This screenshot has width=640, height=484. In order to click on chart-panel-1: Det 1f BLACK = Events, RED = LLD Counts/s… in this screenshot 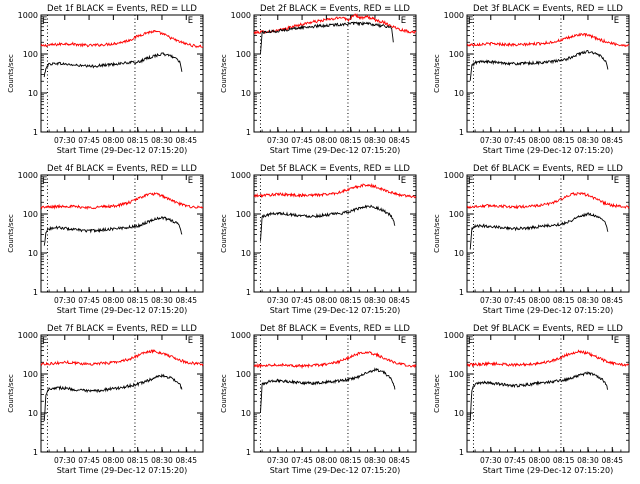, I will do `click(105, 79)`.